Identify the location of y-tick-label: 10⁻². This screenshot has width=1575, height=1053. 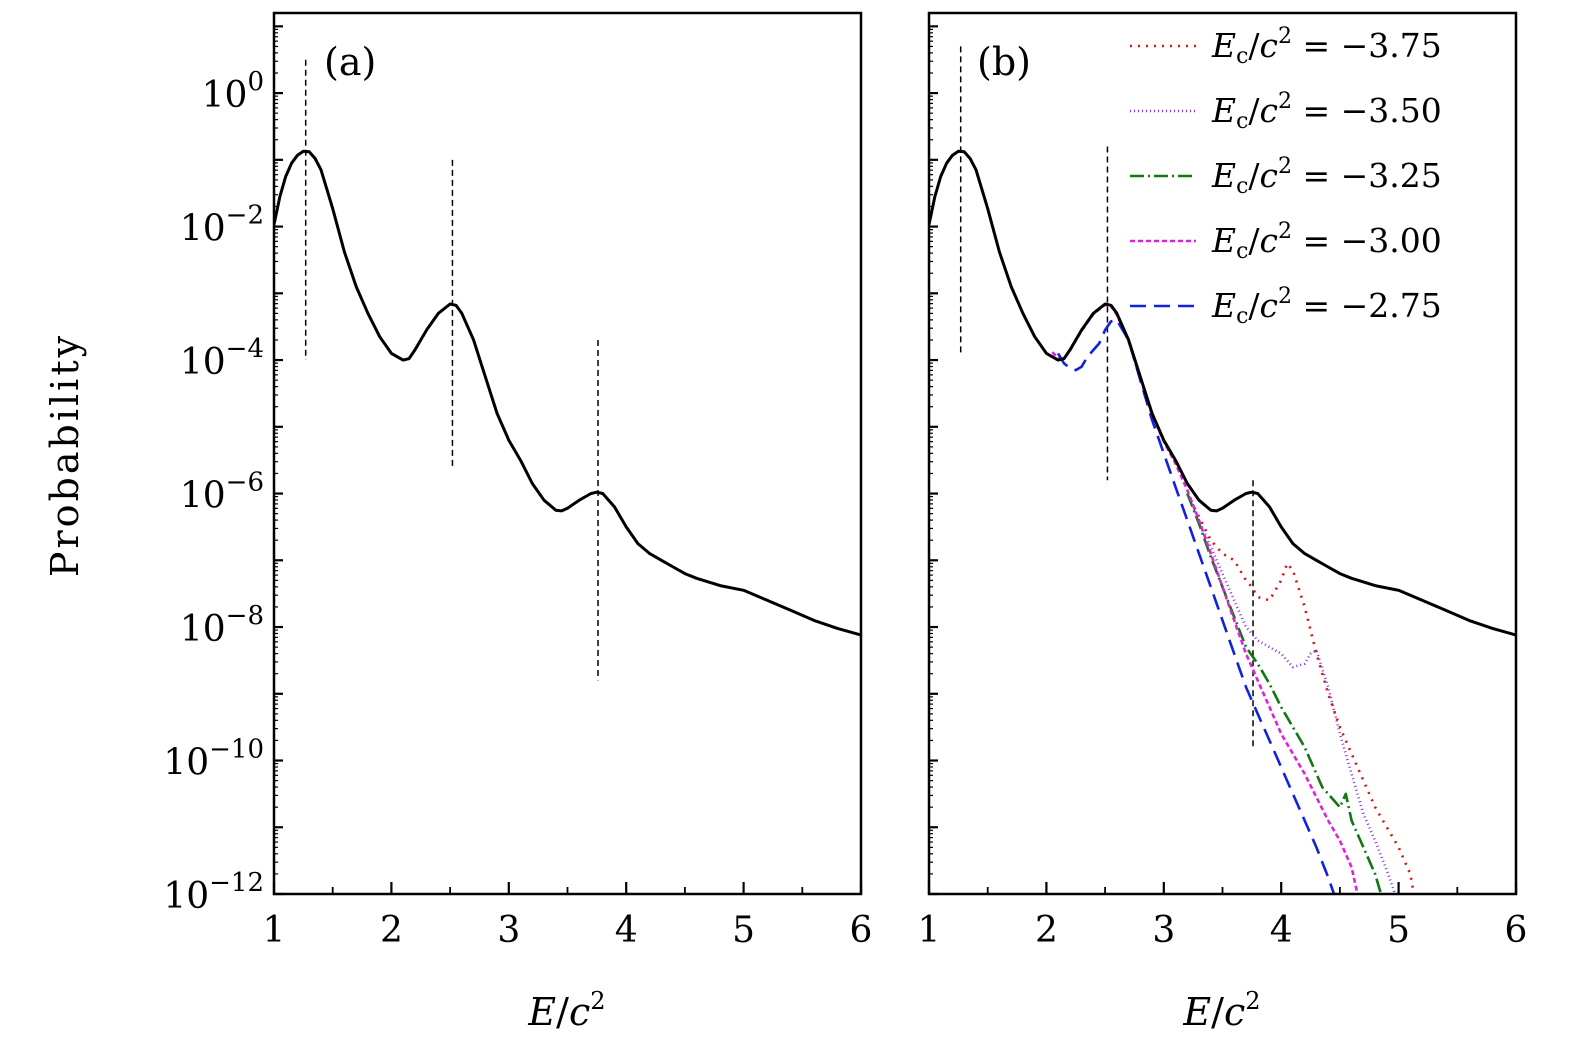
(222, 225).